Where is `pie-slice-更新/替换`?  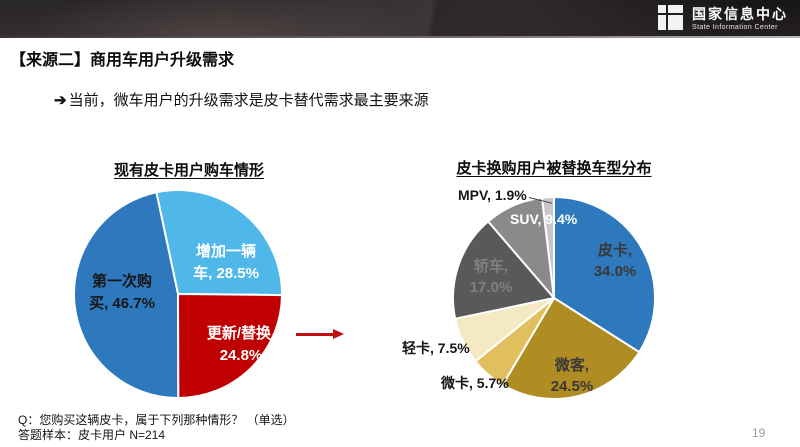 pie-slice-更新/替换 is located at coordinates (230, 346).